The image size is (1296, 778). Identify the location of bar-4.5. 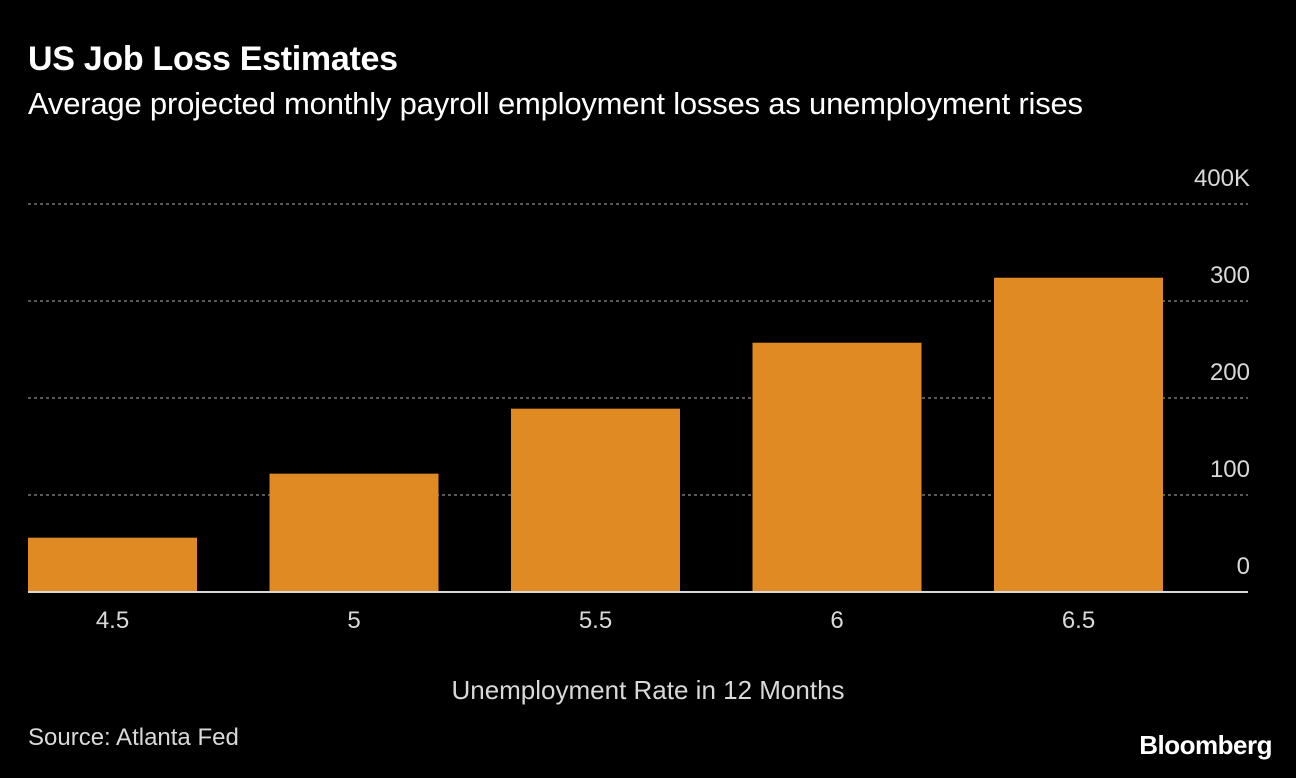
(112, 564).